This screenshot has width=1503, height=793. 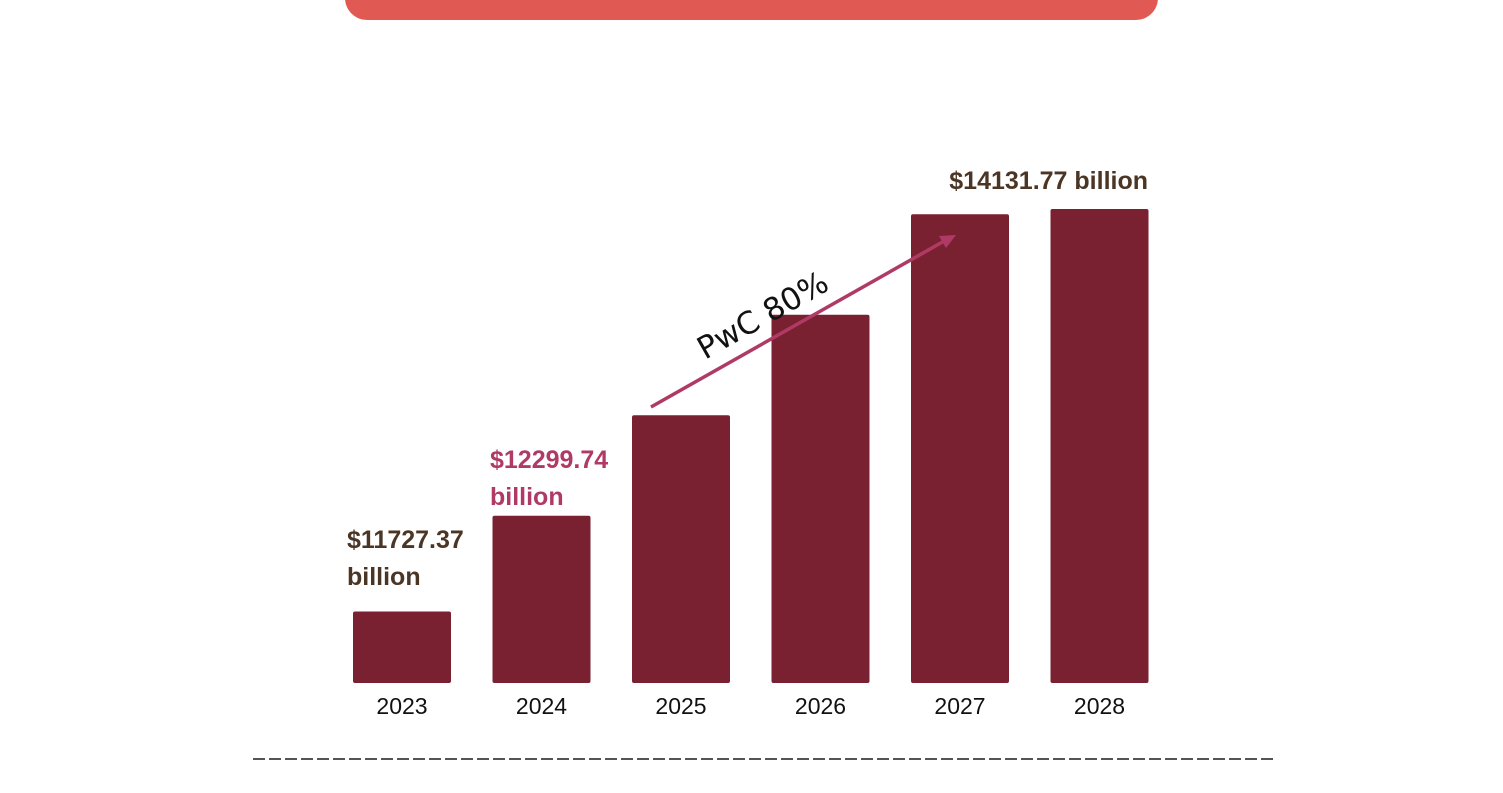 What do you see at coordinates (527, 497) in the screenshot?
I see `value-label-2024-unit: billion` at bounding box center [527, 497].